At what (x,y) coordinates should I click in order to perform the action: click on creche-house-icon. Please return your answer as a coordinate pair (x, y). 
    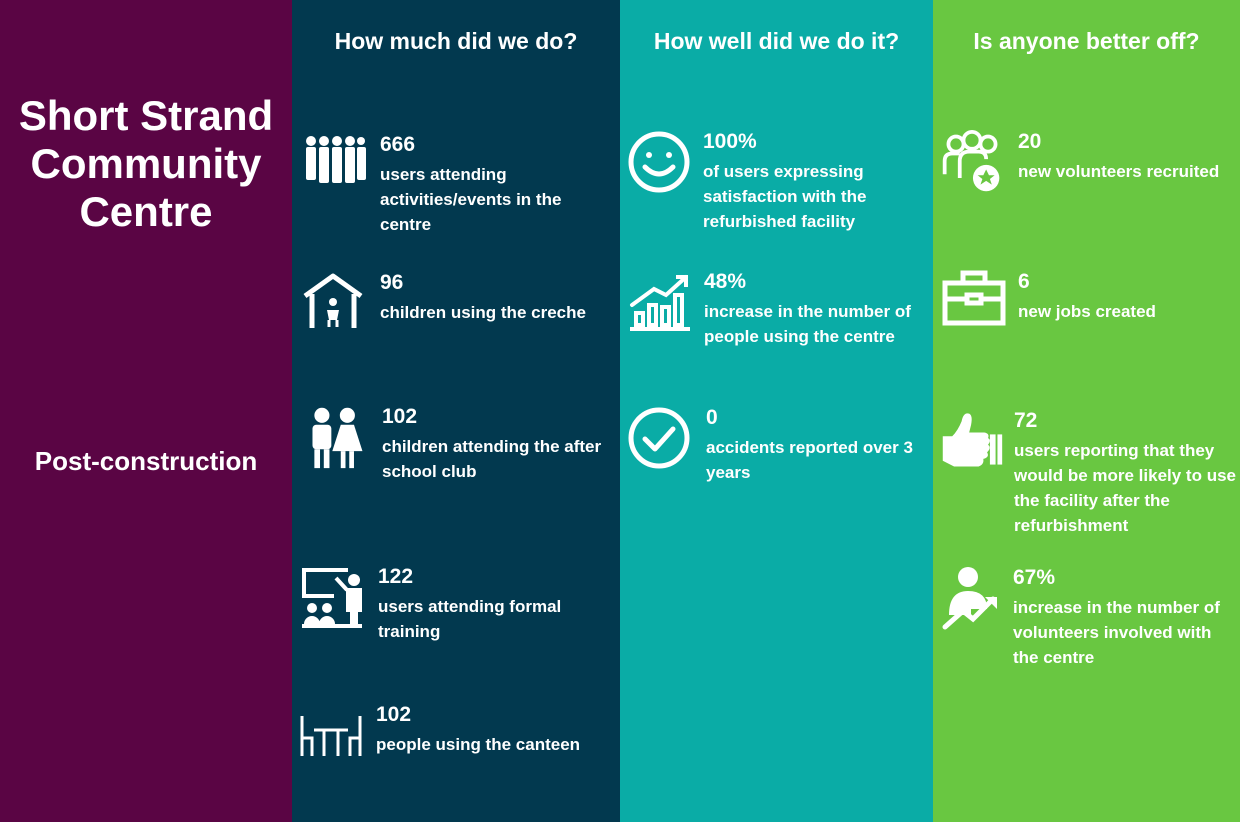
    Looking at the image, I should click on (335, 303).